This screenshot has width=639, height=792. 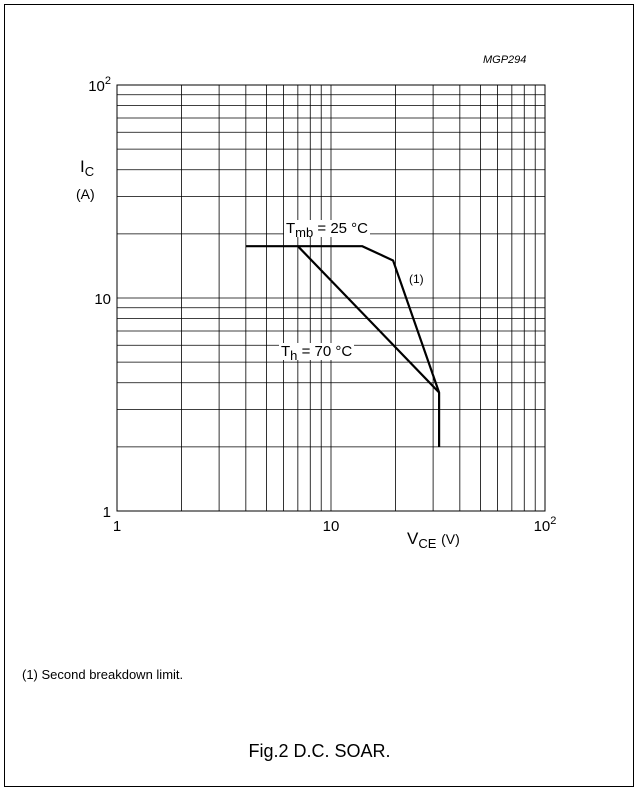 I want to click on x-axis-label-main: V, so click(x=413, y=538).